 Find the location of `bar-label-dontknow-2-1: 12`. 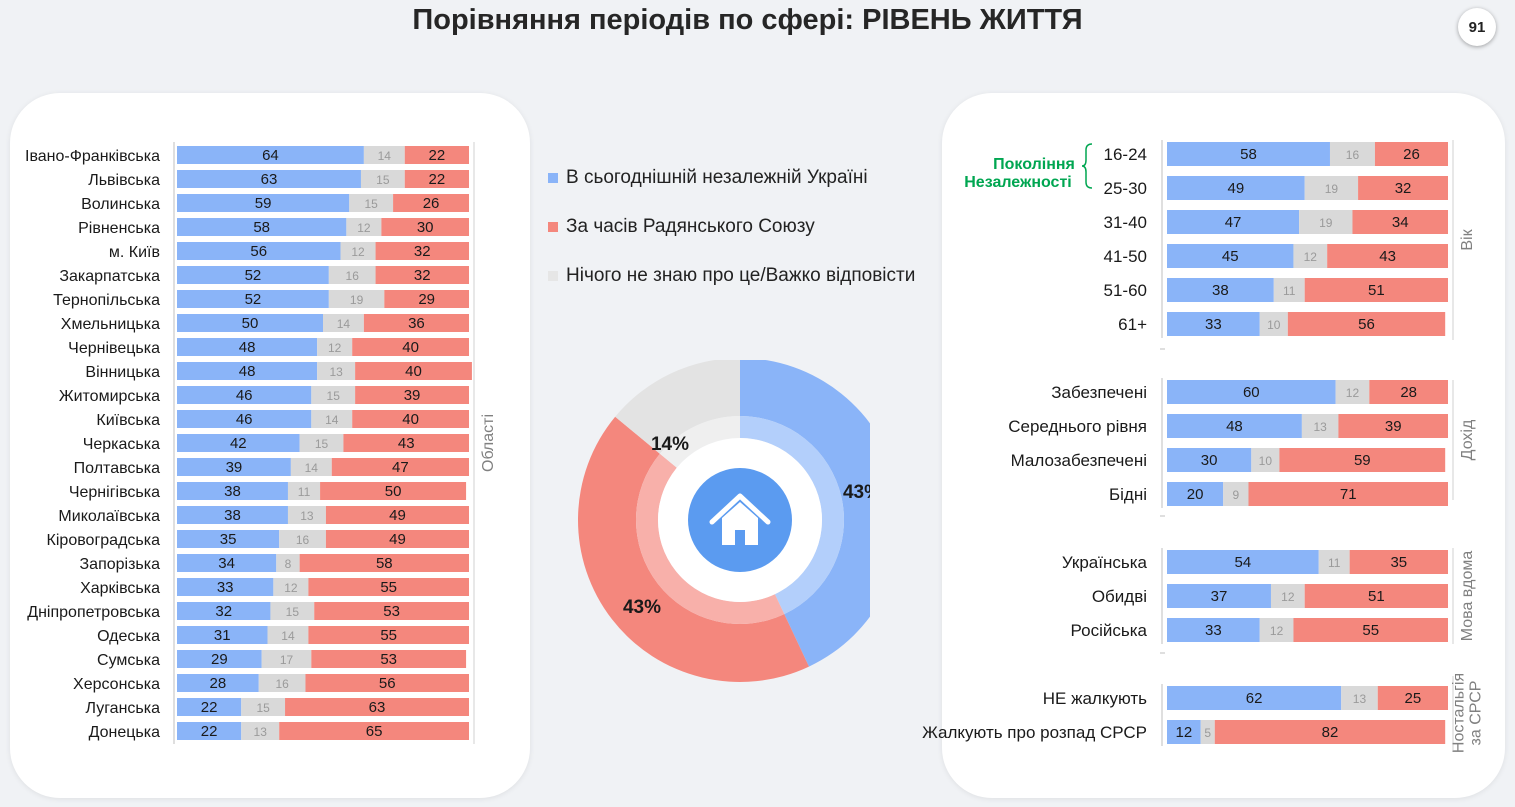

bar-label-dontknow-2-1: 12 is located at coordinates (1288, 597).